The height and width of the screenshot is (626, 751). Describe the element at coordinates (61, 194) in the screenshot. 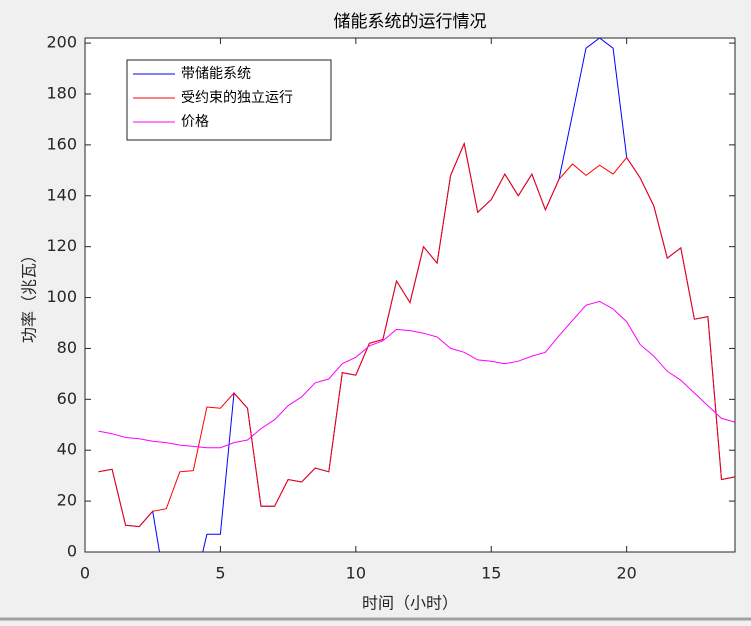

I see `y-tick-label: 140` at that location.